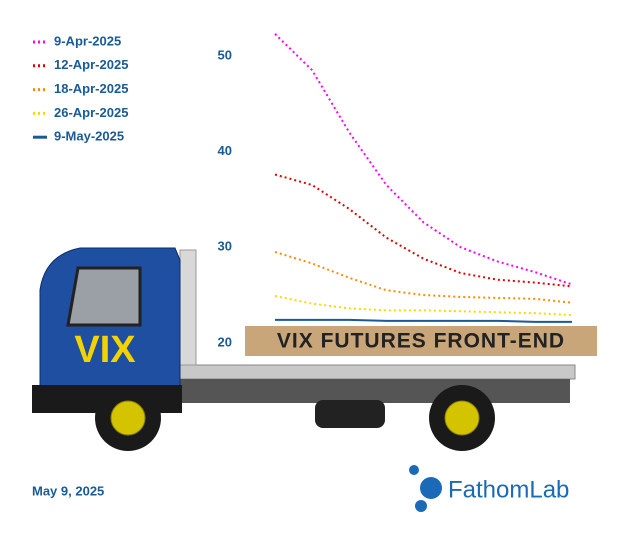 The width and height of the screenshot is (621, 534). What do you see at coordinates (105, 350) in the screenshot?
I see `truck-label: VIX` at bounding box center [105, 350].